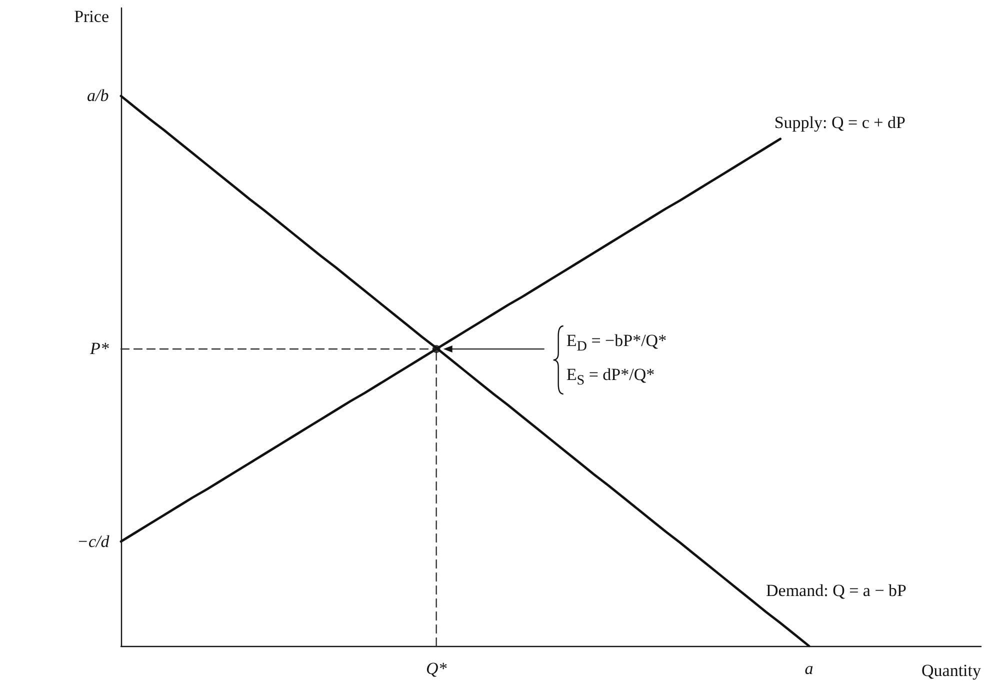 This screenshot has width=987, height=698. Describe the element at coordinates (91, 16) in the screenshot. I see `y-axis-title: Price` at that location.